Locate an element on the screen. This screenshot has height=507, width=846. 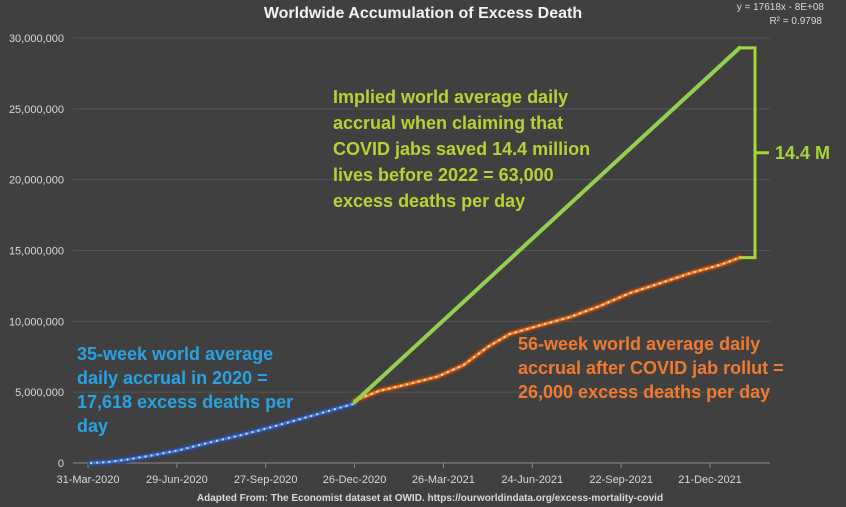
x-tick-label: 27-Sep-2020 is located at coordinates (266, 480).